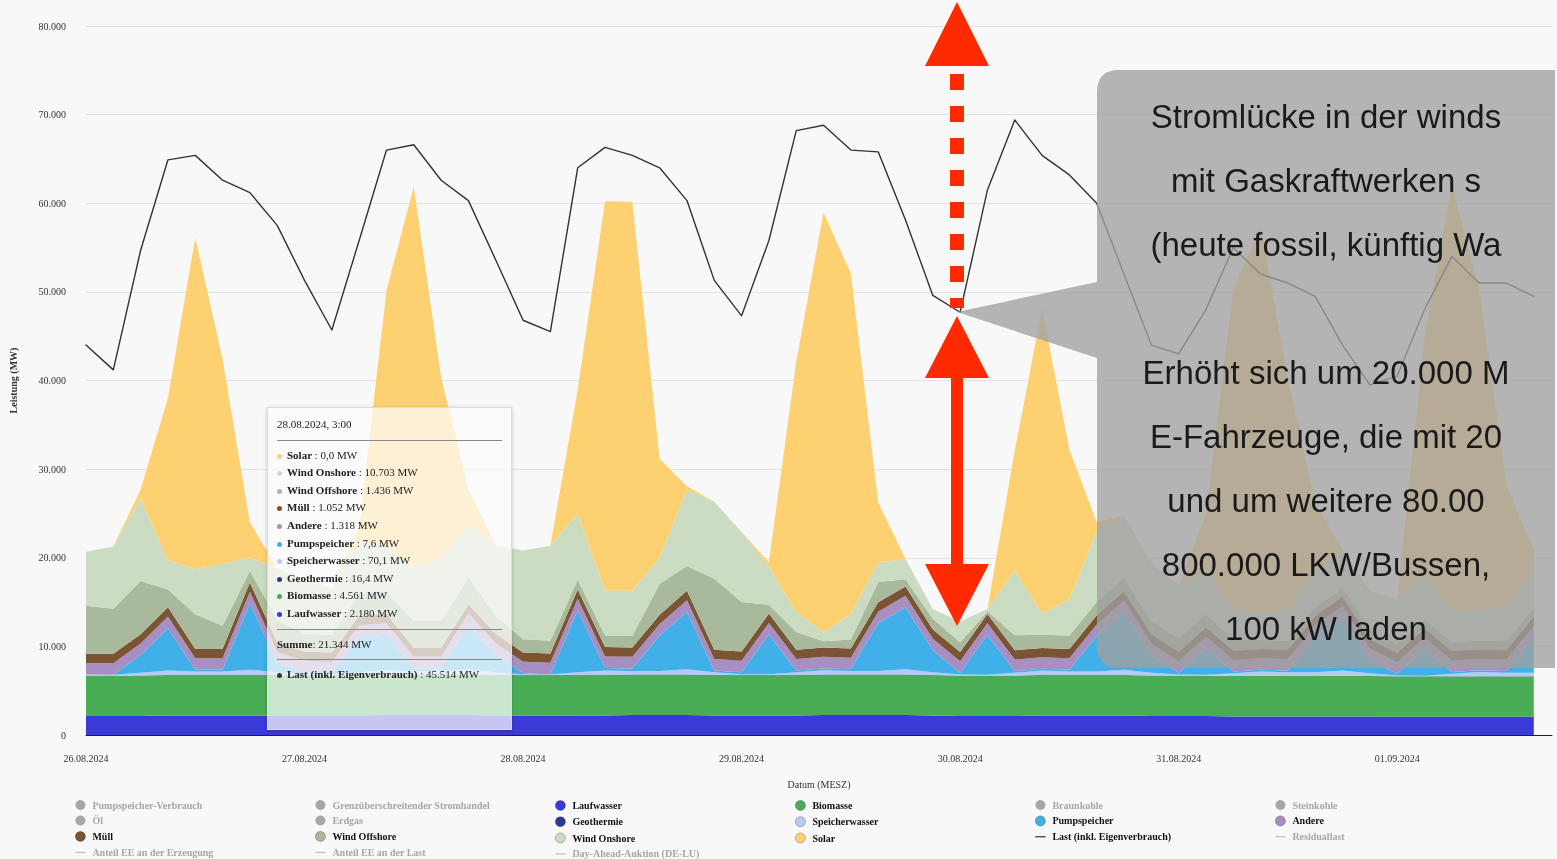 The width and height of the screenshot is (1557, 859). What do you see at coordinates (598, 822) in the screenshot?
I see `legend-label: Geothermie` at bounding box center [598, 822].